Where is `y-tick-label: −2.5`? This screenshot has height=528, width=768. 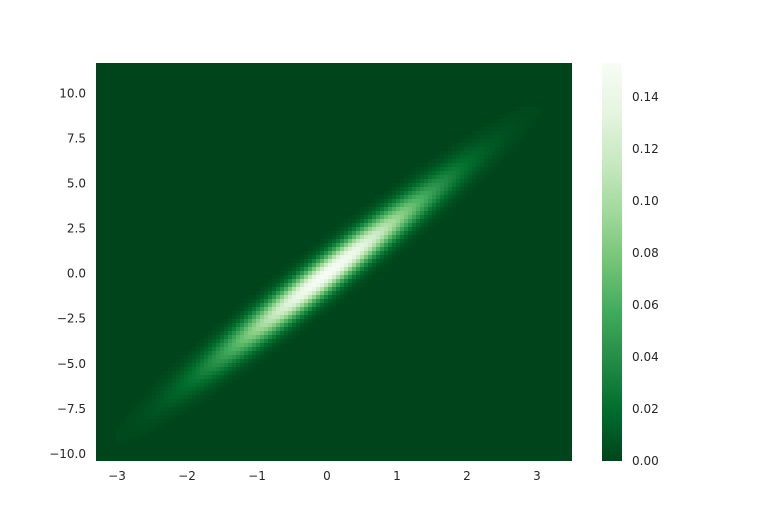
y-tick-label: −2.5 is located at coordinates (71, 319).